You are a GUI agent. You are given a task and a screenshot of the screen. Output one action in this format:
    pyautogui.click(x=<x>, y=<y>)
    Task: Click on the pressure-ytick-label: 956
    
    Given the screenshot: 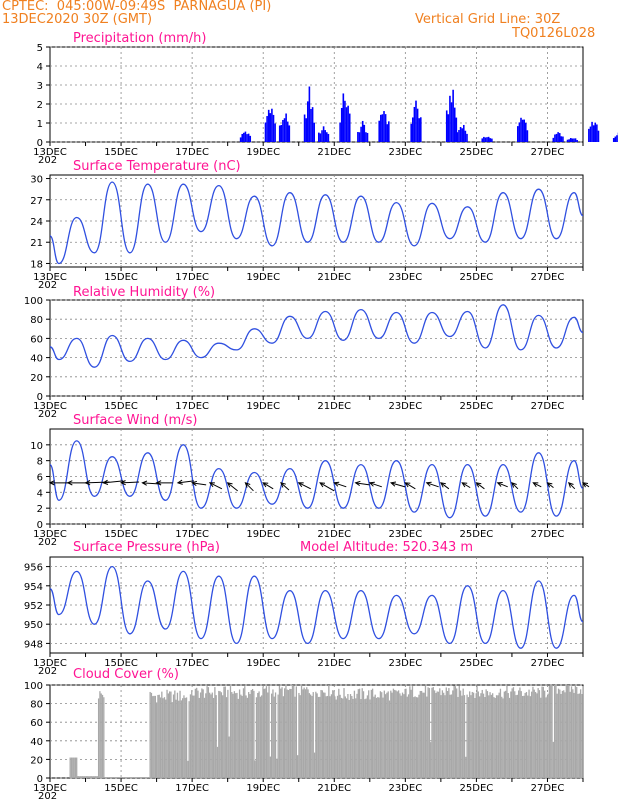 What is the action you would take?
    pyautogui.click(x=33, y=568)
    